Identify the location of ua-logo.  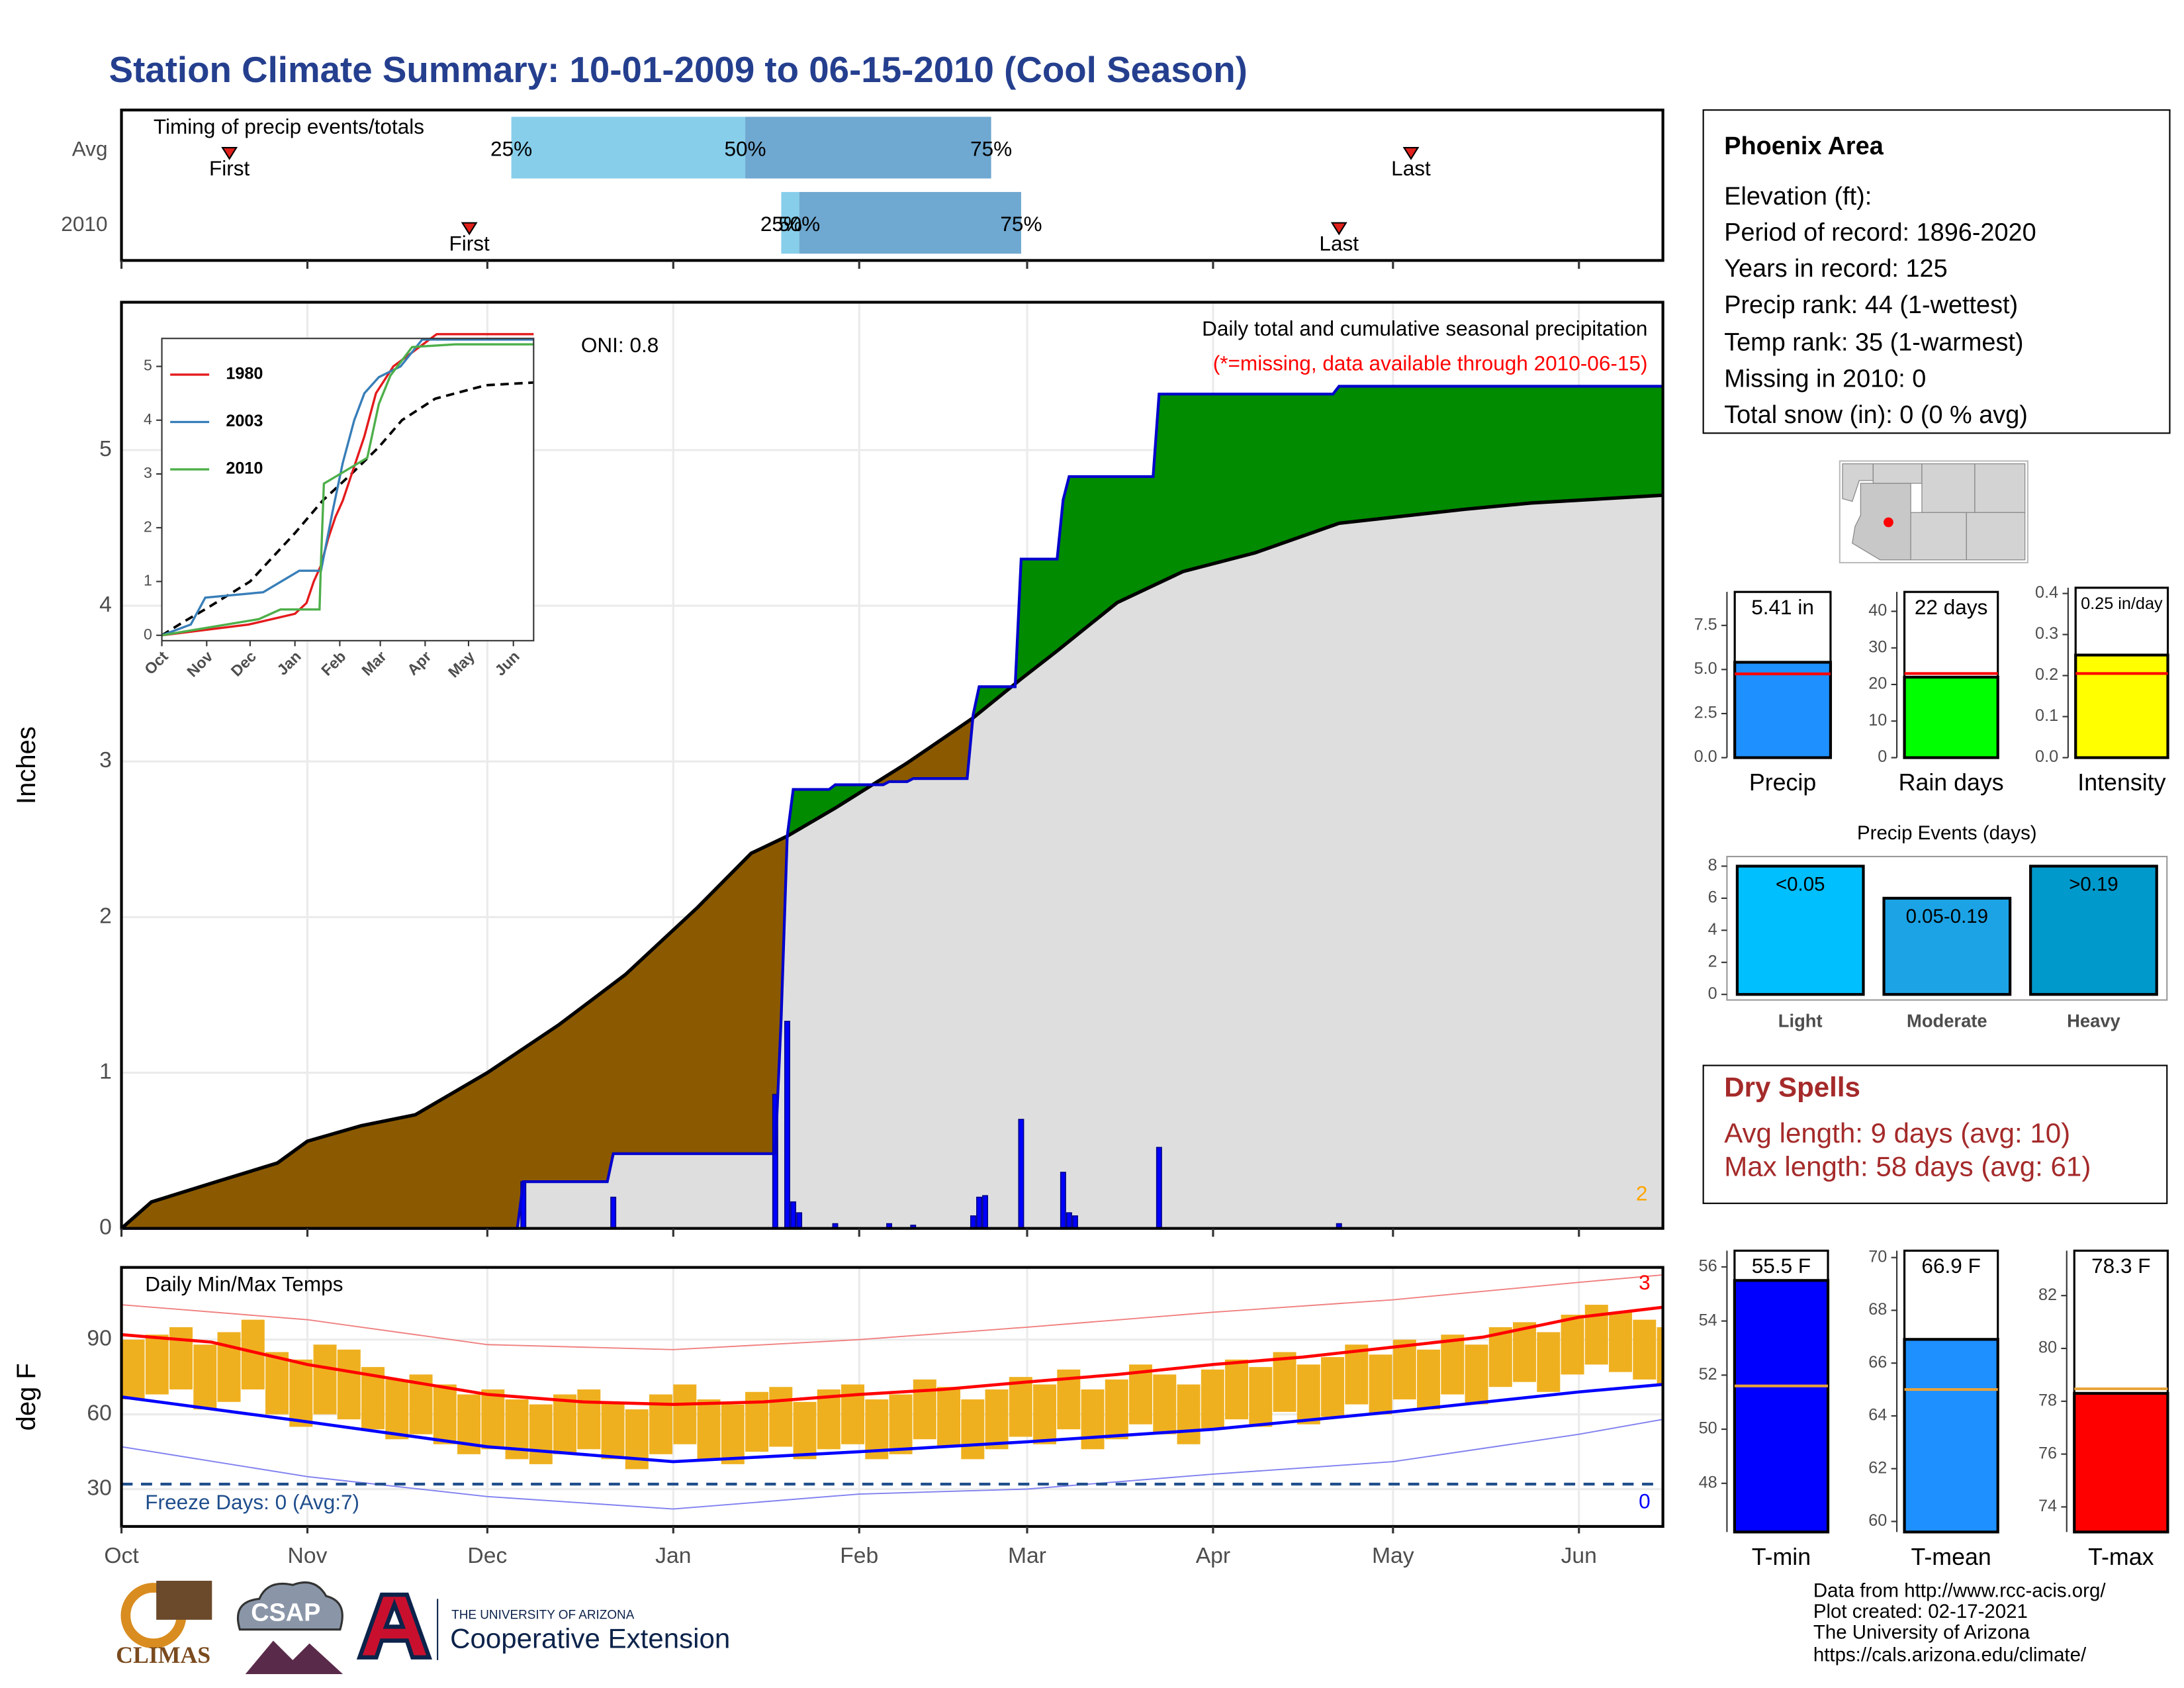
(394, 1626).